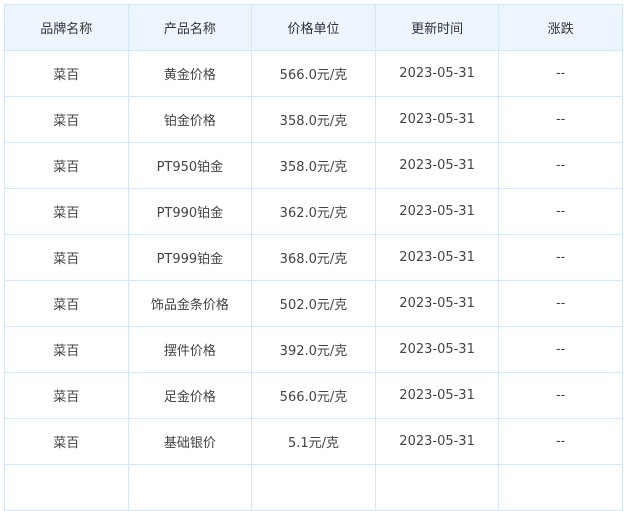 Image resolution: width=627 pixels, height=511 pixels. I want to click on table-row: 菜百 铂金价格 358.0元/克 2023-05-31 --, so click(313, 119).